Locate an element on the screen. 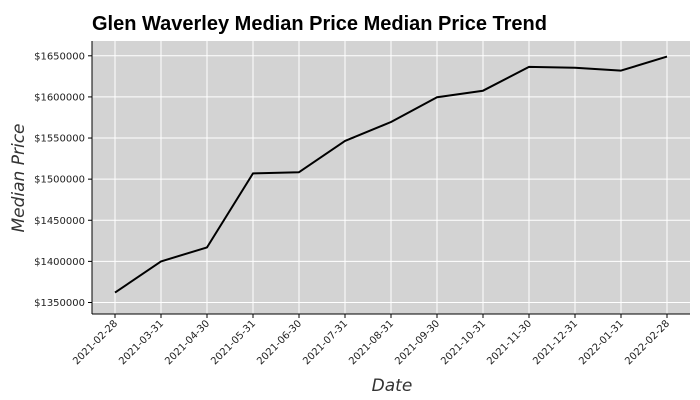  x-axis-title: Date is located at coordinates (392, 386).